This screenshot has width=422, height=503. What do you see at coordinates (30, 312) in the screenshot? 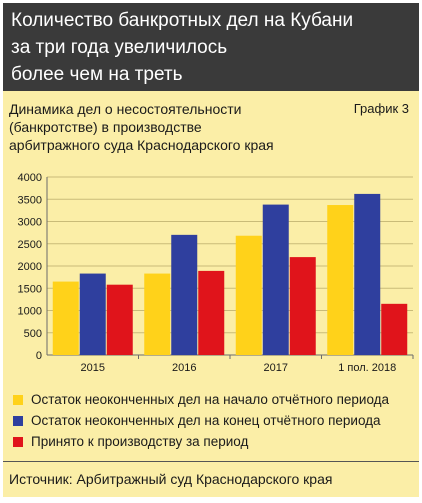
I see `y-tick-label: 1000` at bounding box center [30, 312].